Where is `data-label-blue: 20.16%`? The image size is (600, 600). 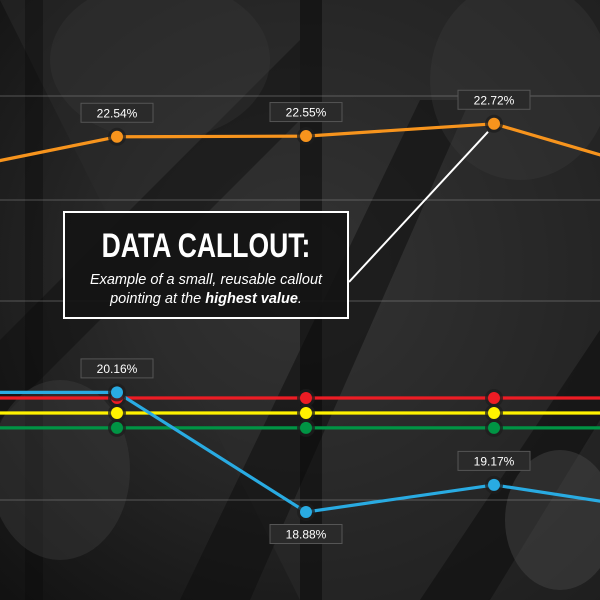 data-label-blue: 20.16% is located at coordinates (117, 369).